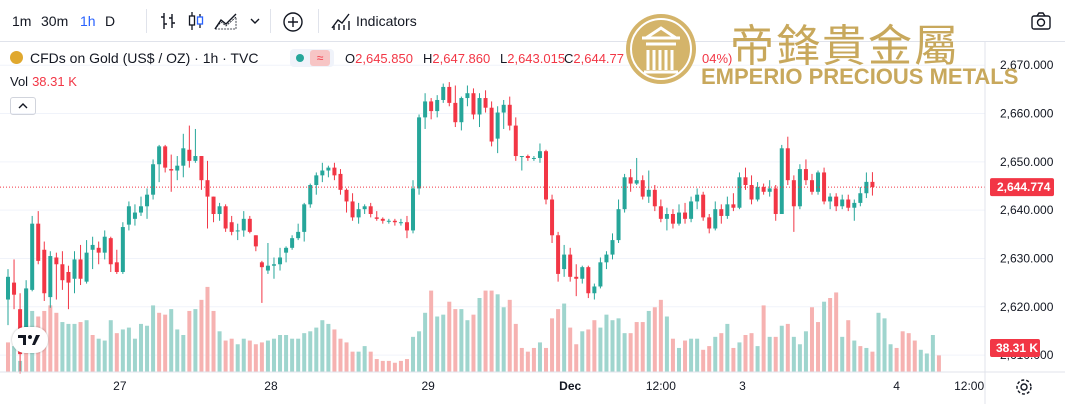  I want to click on timeframe-1m: 1m, so click(22, 21).